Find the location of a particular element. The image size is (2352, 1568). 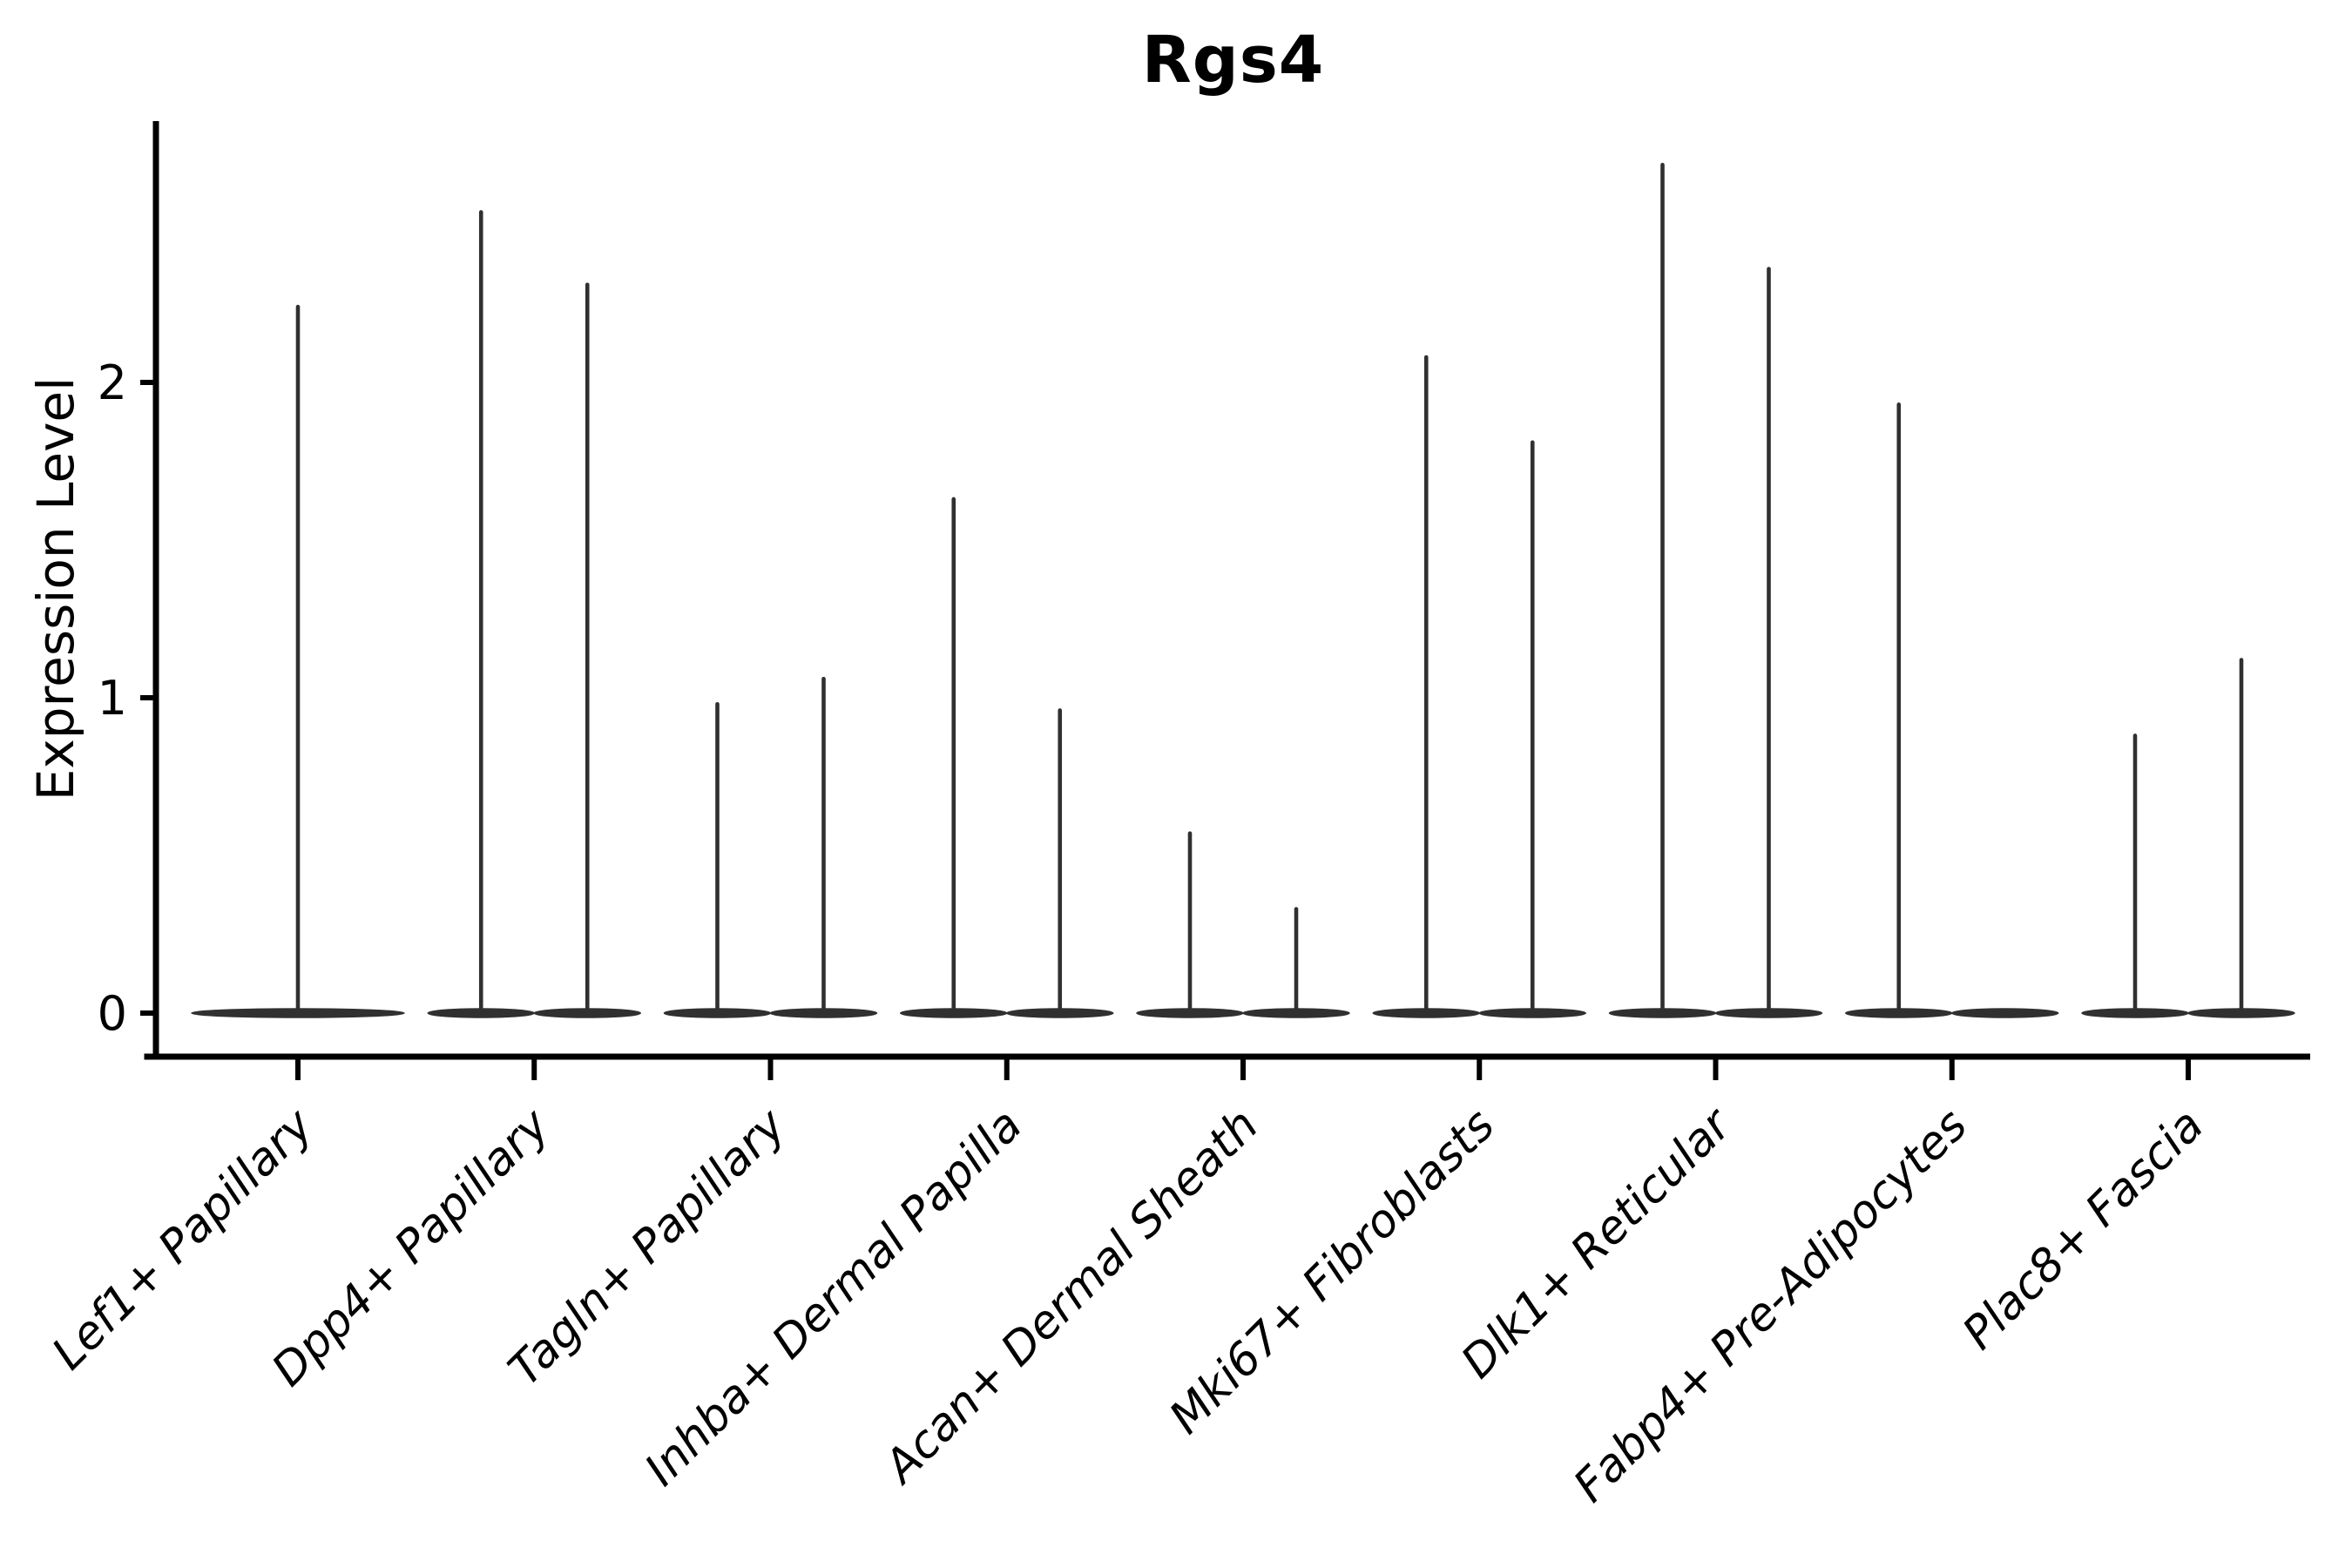

x-tick-label: Plac8+ Fascia is located at coordinates (2083, 1230).